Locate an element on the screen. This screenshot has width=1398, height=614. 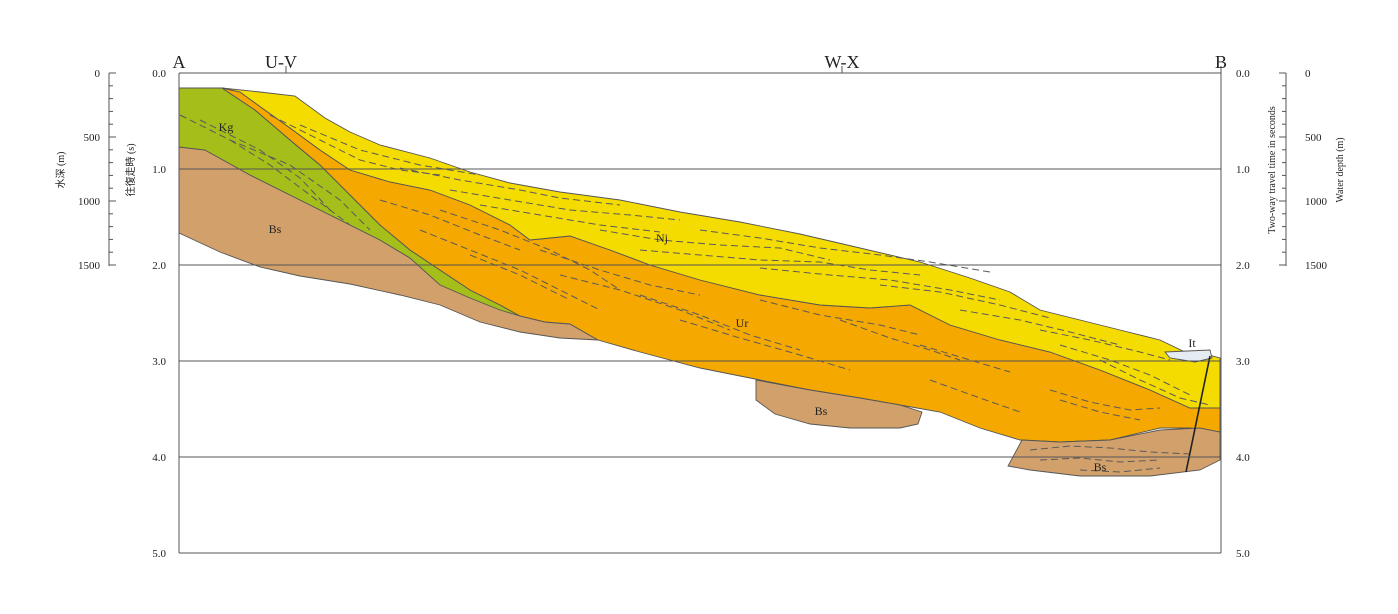
right-time-tick: 3.0 is located at coordinates (1243, 362).